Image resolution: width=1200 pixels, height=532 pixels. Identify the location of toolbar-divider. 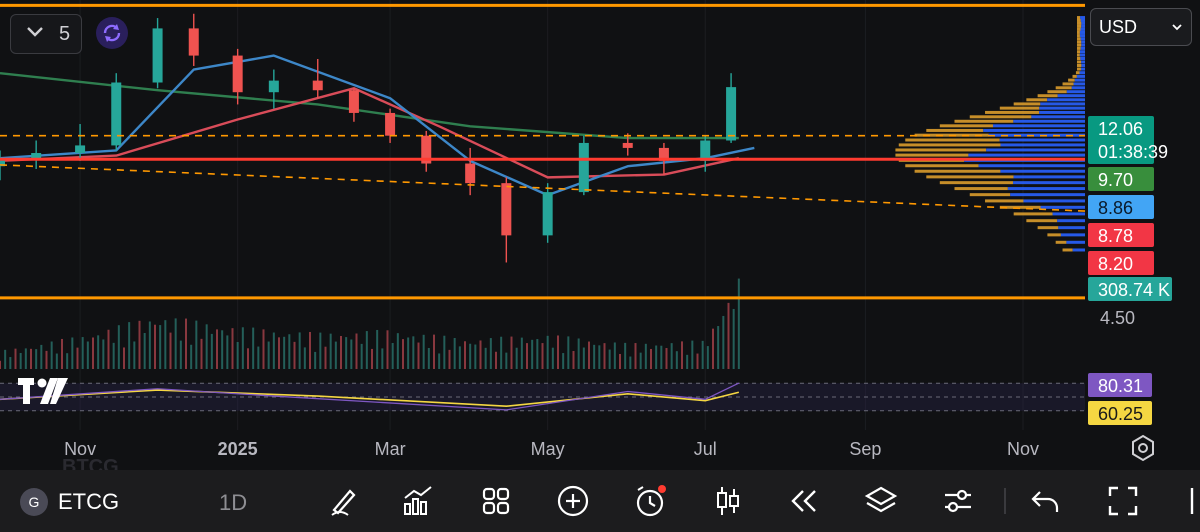
(1005, 501).